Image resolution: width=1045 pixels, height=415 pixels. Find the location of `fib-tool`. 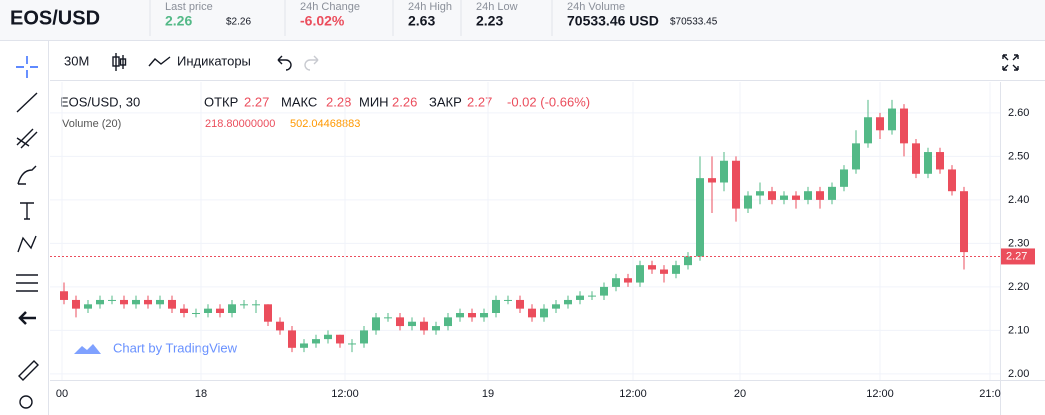

fib-tool is located at coordinates (27, 138).